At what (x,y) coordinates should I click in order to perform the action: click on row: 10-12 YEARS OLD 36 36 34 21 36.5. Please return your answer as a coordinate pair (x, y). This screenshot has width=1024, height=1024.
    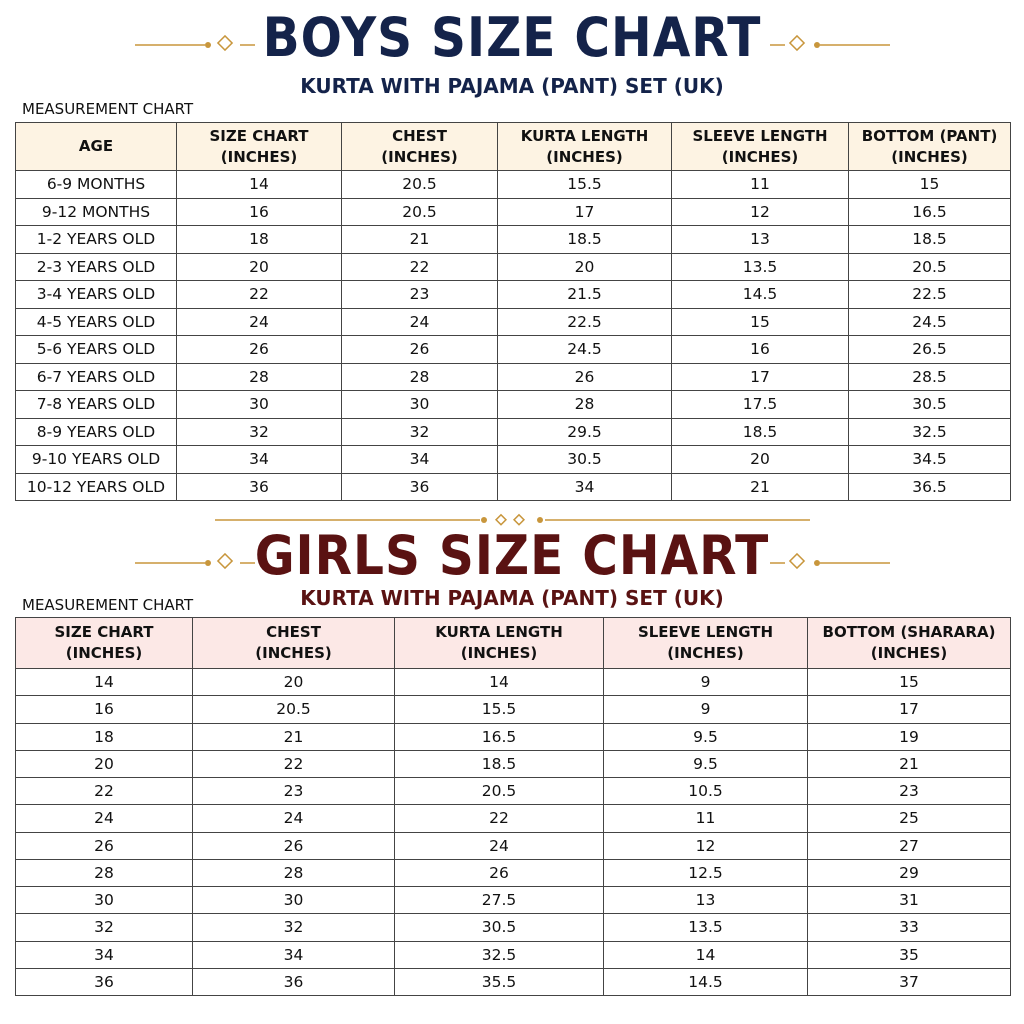
    Looking at the image, I should click on (513, 486).